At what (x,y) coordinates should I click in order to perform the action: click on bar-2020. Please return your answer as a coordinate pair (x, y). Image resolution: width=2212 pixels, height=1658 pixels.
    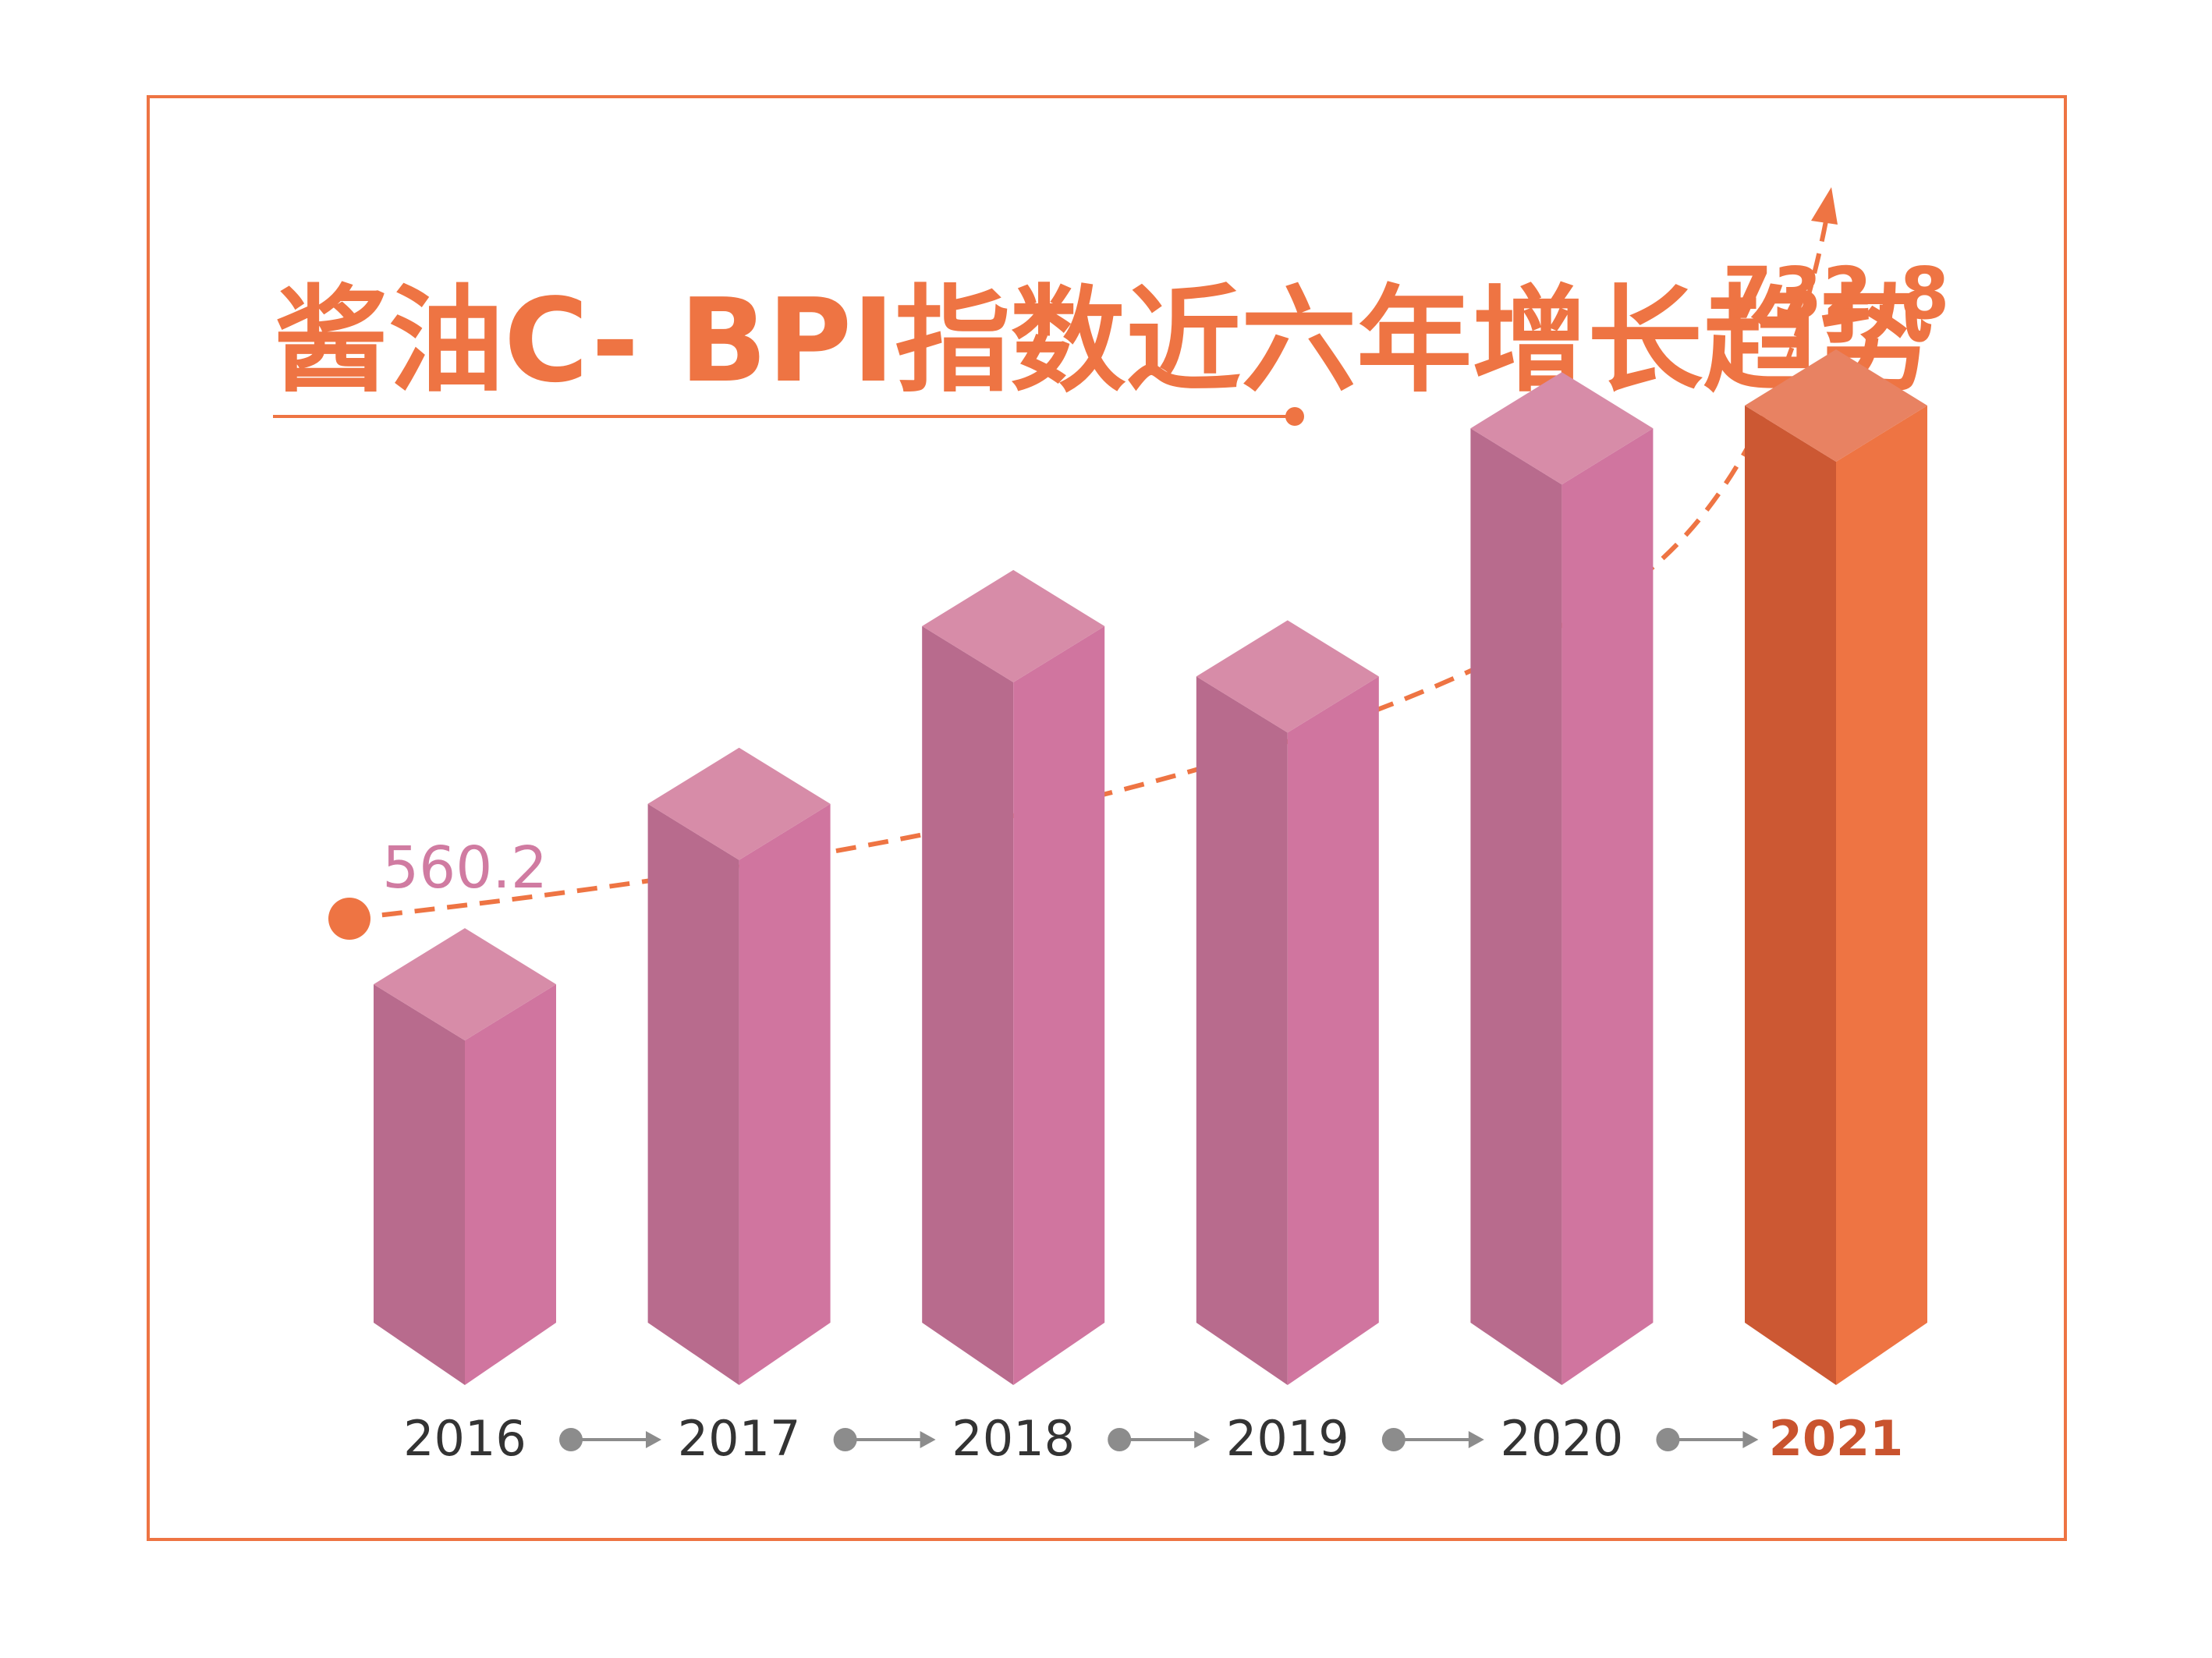
    Looking at the image, I should click on (1562, 879).